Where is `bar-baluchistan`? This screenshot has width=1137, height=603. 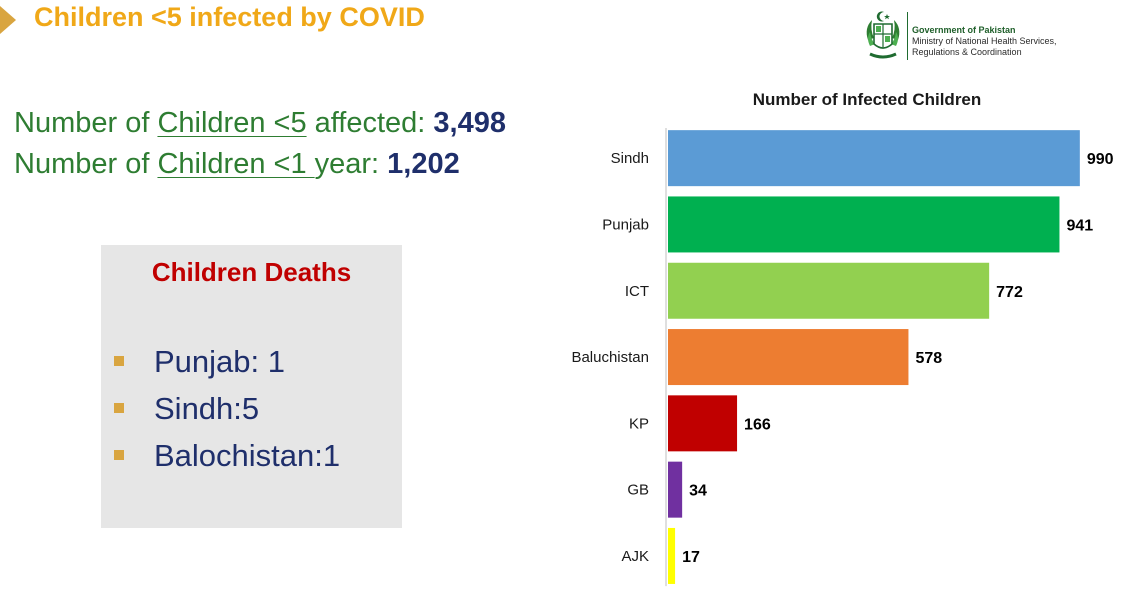
bar-baluchistan is located at coordinates (788, 357).